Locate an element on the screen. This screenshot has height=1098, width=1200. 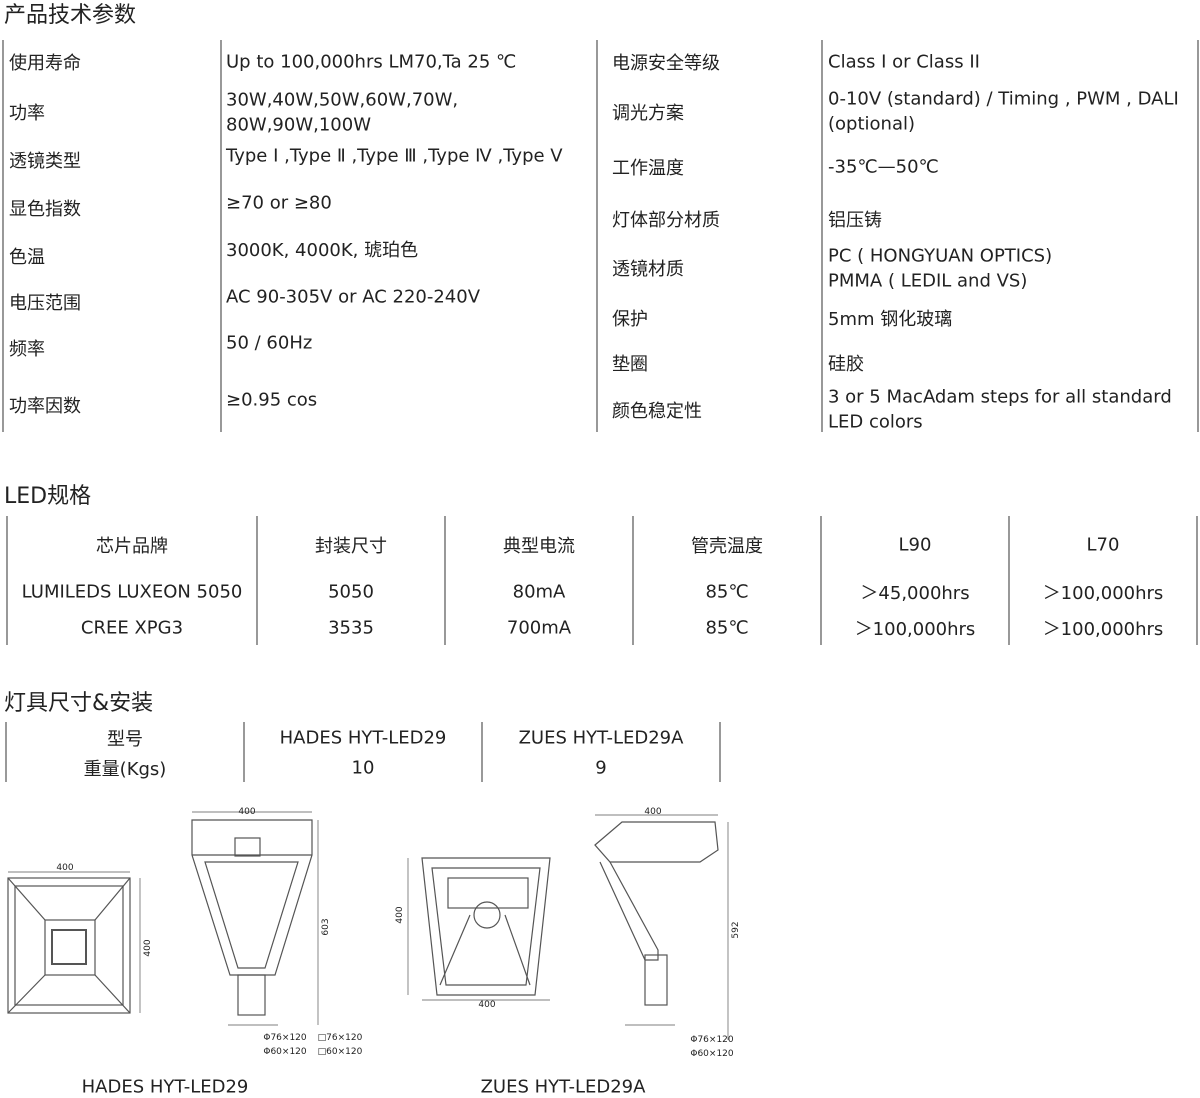
spec-value: 5mm 钢化玻璃 is located at coordinates (890, 319).